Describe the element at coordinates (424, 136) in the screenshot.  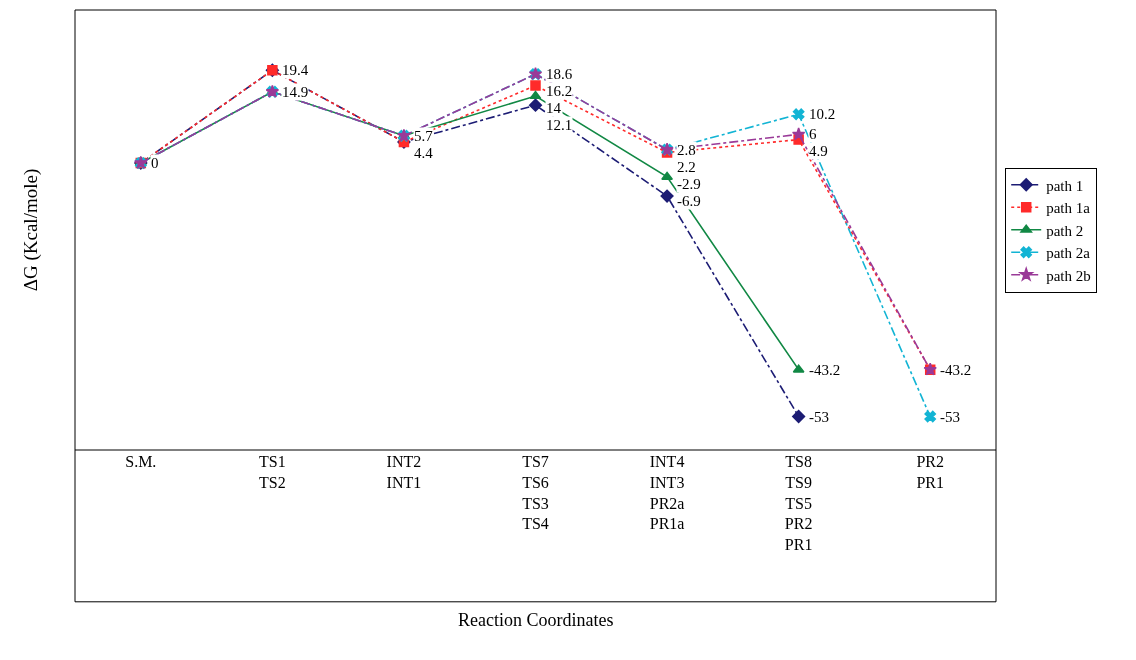
I see `data-label: 5.7` at that location.